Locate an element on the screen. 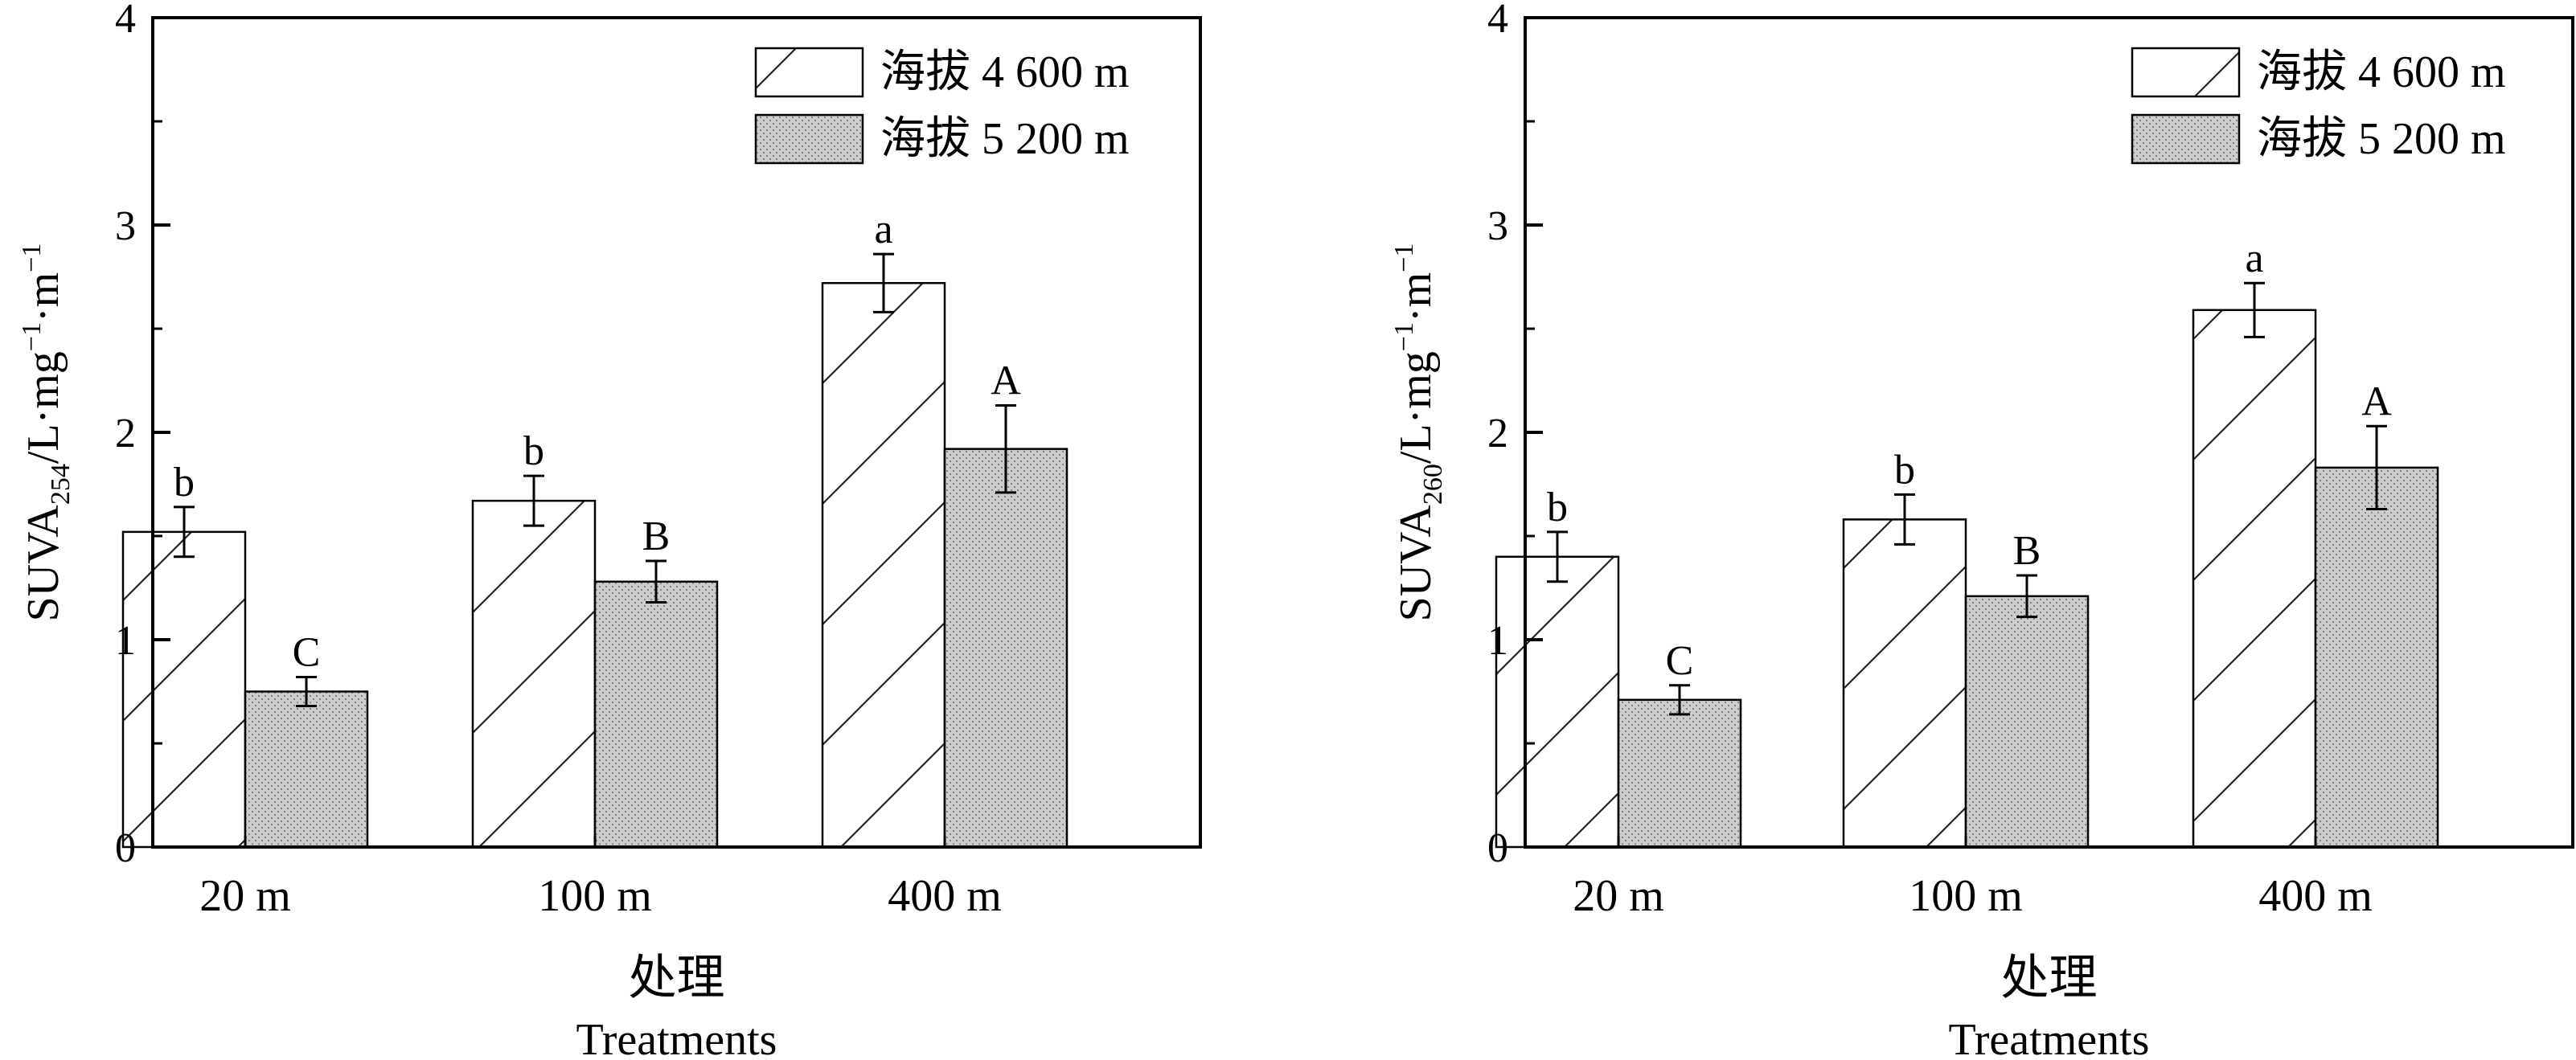 Image resolution: width=2576 pixels, height=1060 pixels. y-axis-label: SUVA254/L·mg−1·m−1 is located at coordinates (47, 433).